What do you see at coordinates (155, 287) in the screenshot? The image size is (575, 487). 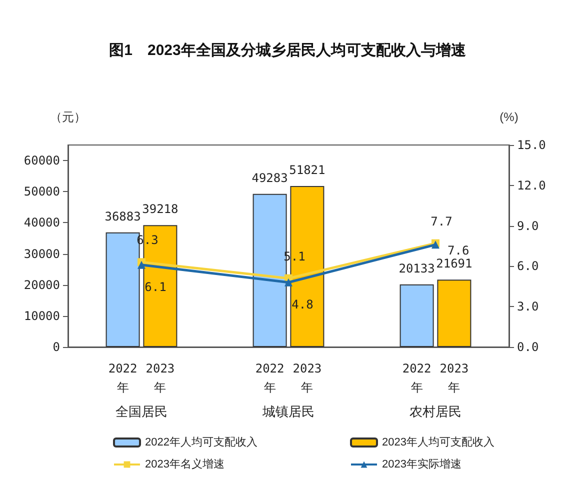 I see `data-label: 6.1` at bounding box center [155, 287].